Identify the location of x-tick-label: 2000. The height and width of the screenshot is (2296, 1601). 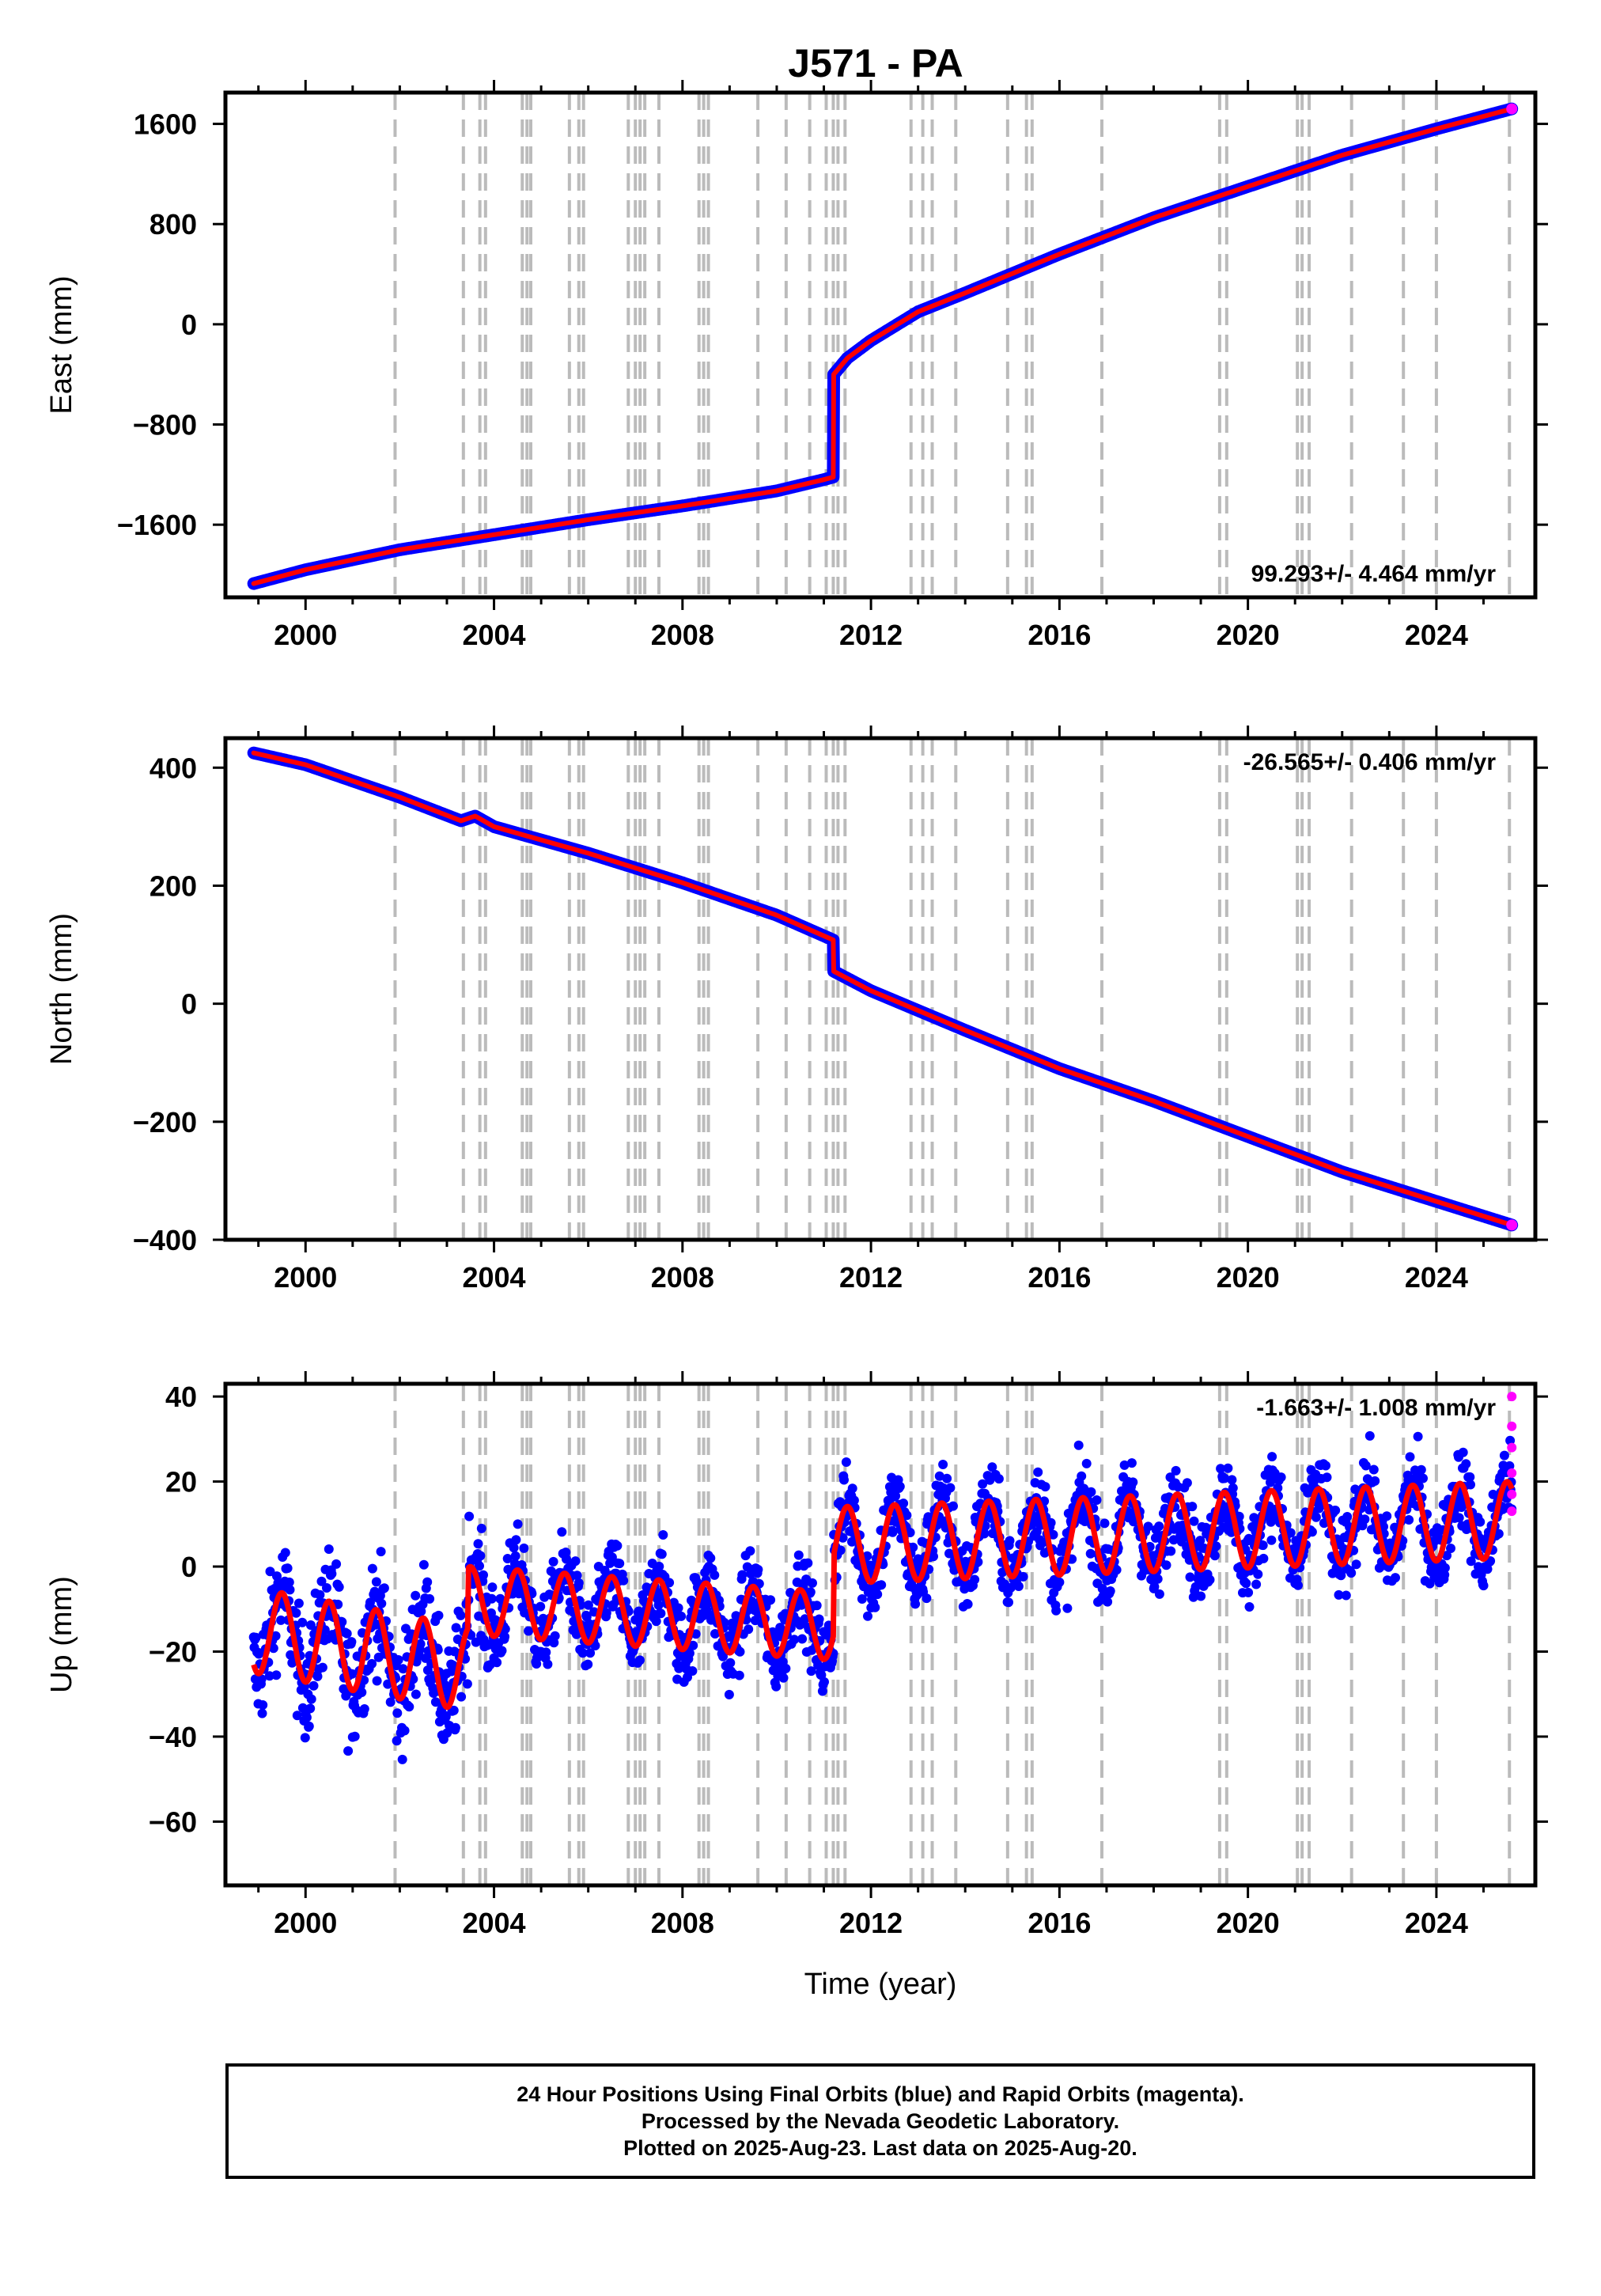
(306, 635).